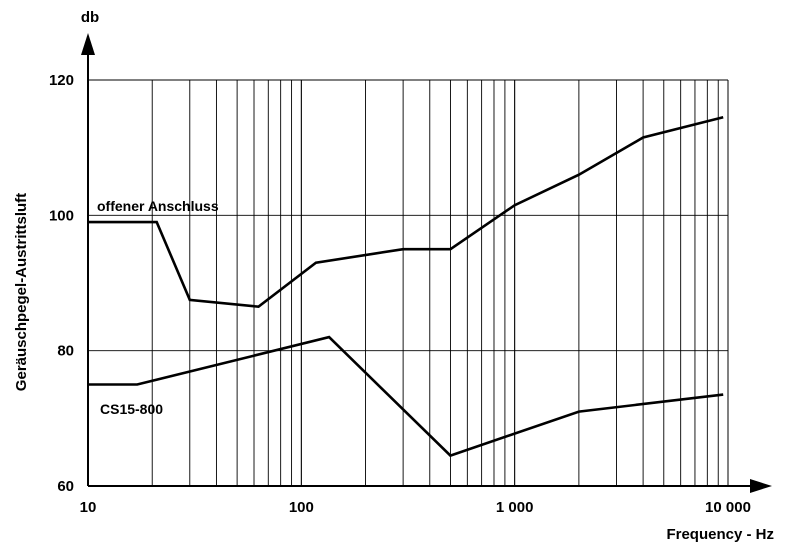 The width and height of the screenshot is (787, 548). I want to click on y-tick-label: 120, so click(61, 80).